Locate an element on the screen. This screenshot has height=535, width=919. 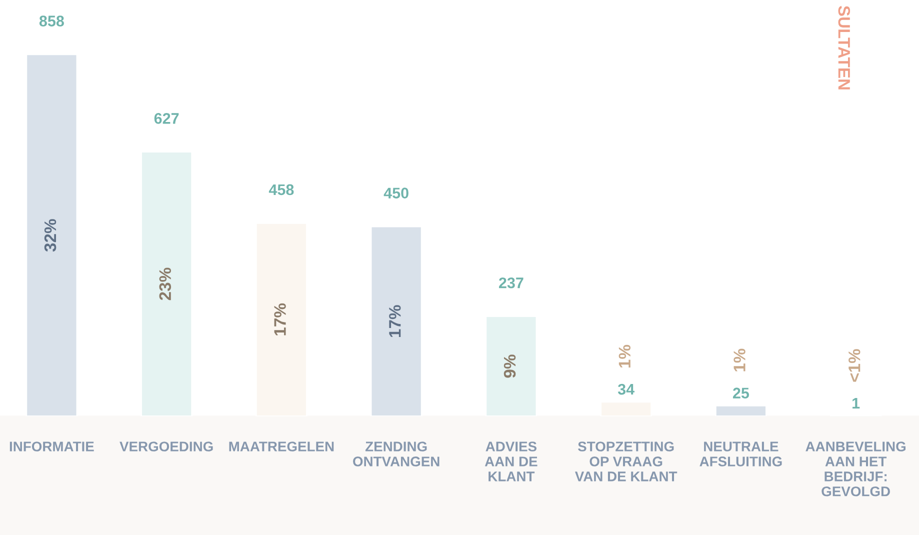
data-label: 458 is located at coordinates (281, 190).